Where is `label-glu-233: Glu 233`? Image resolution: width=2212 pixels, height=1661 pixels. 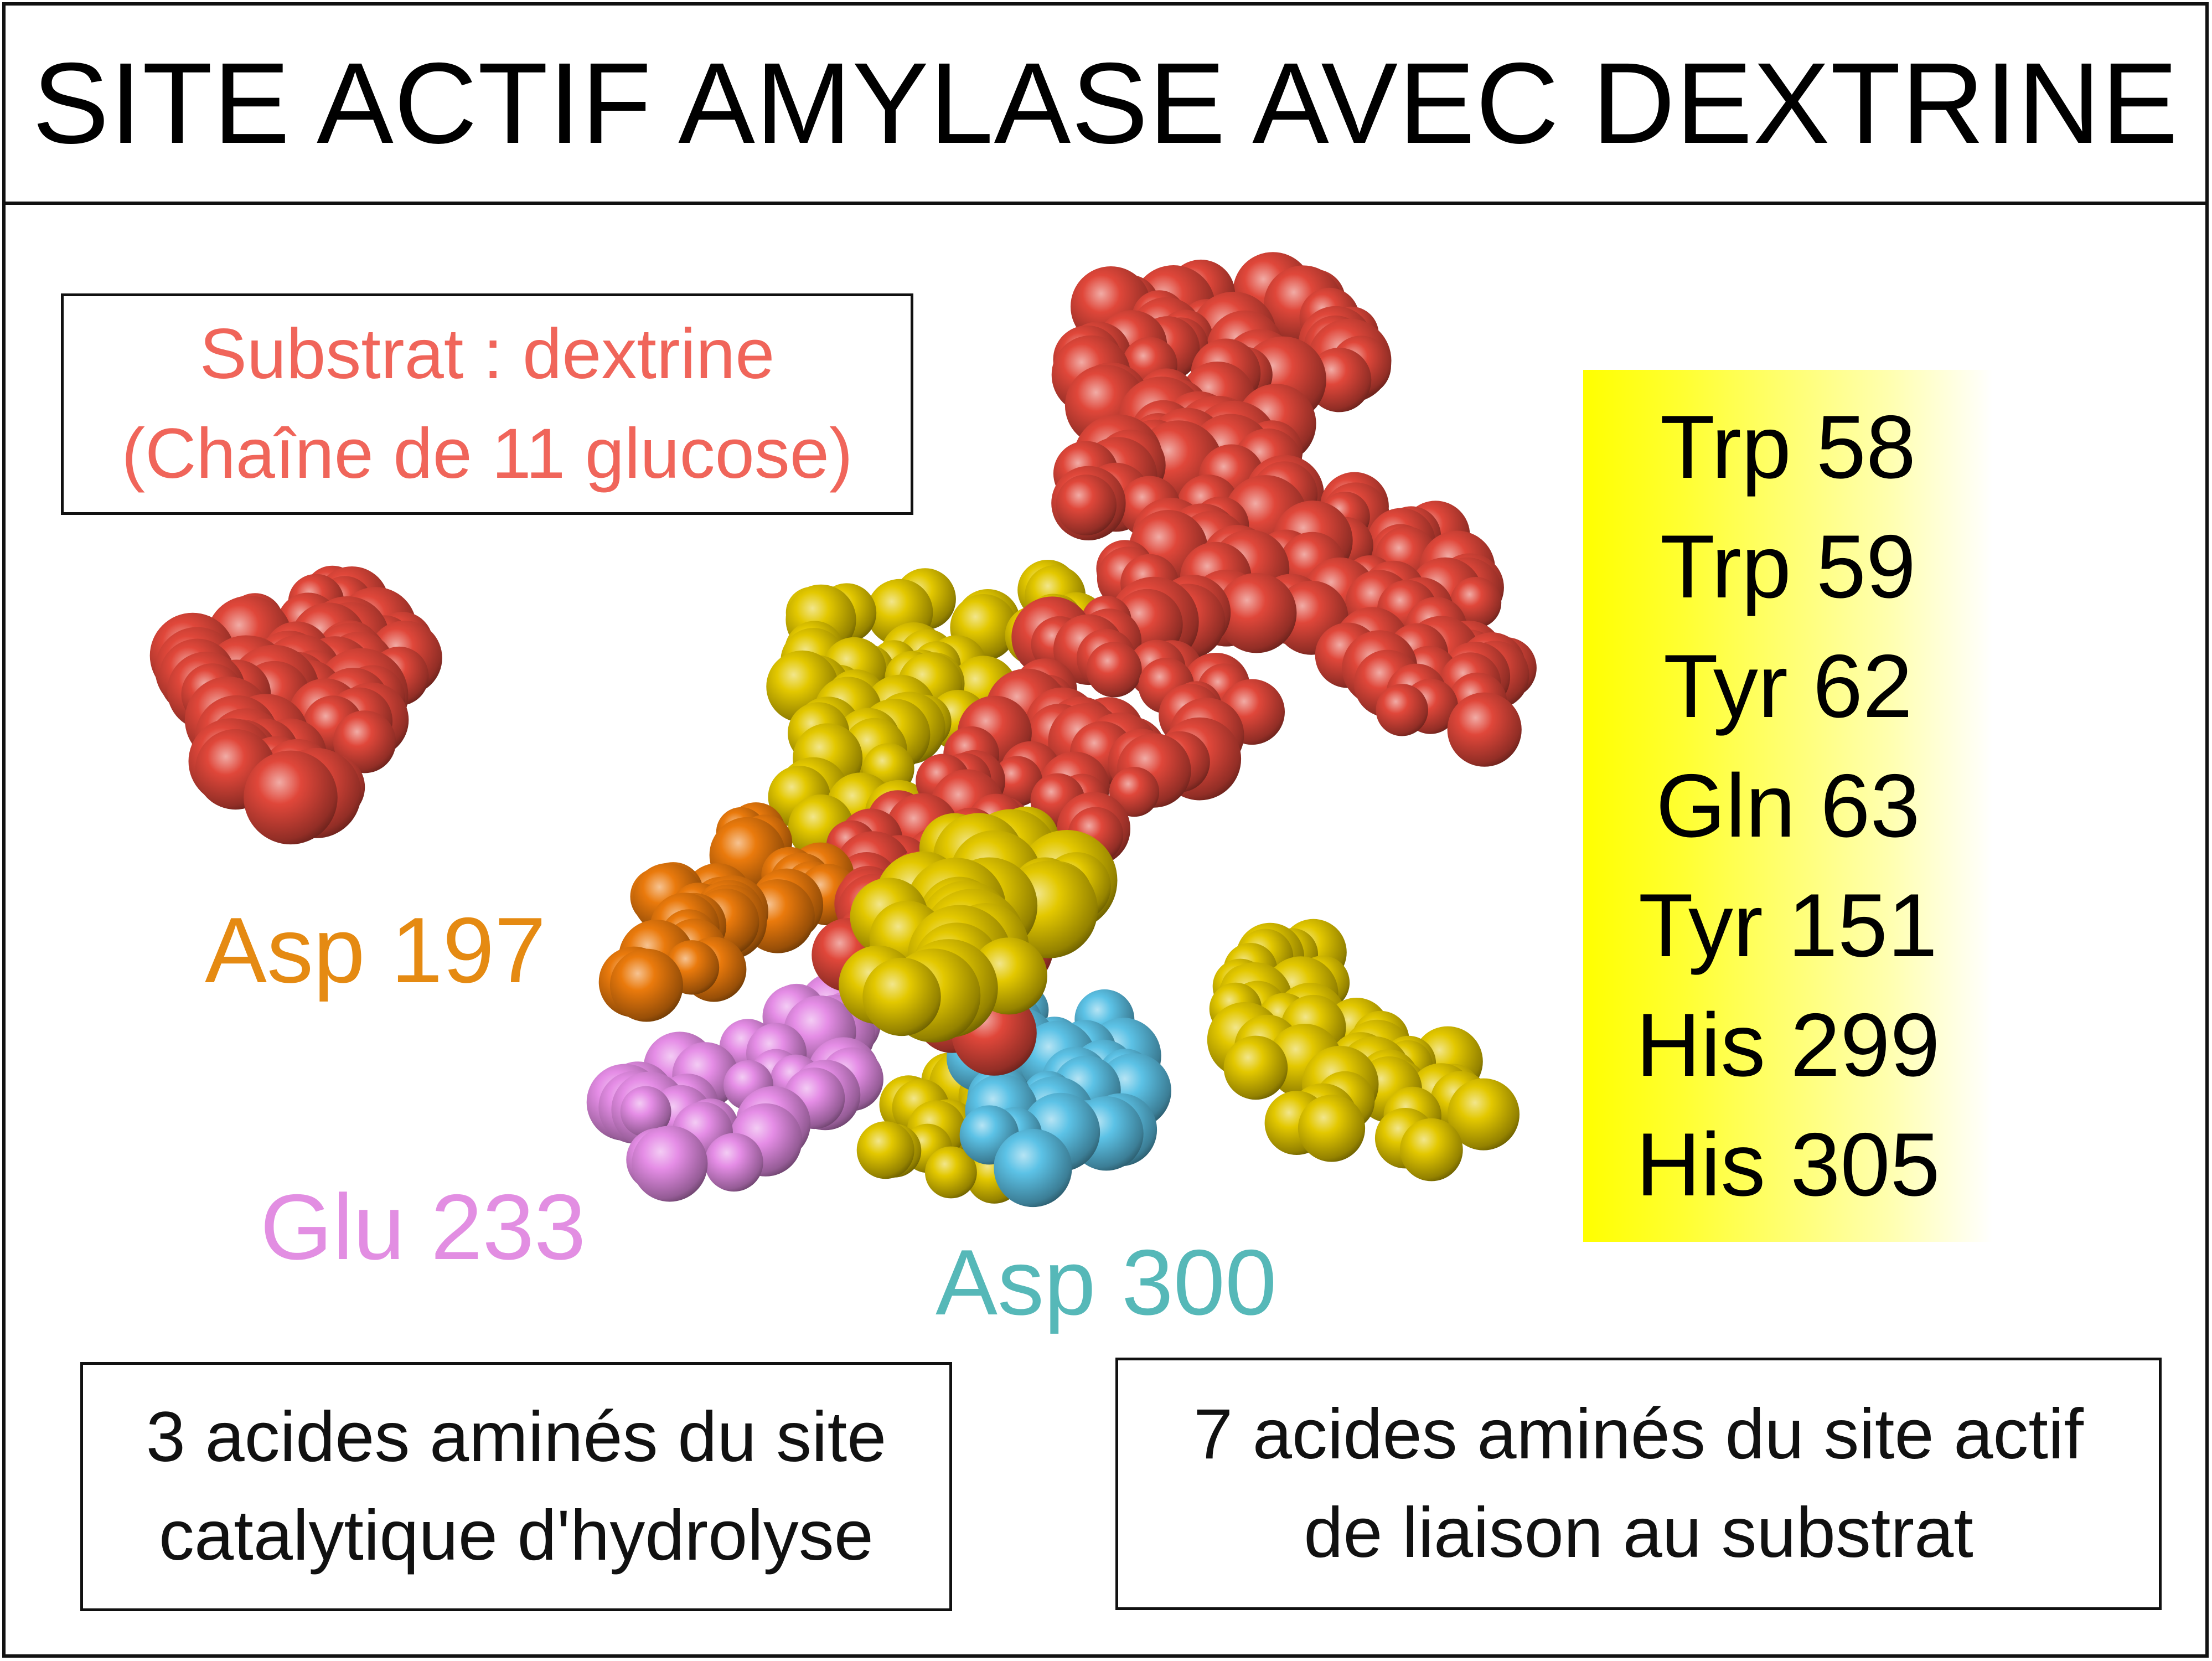
label-glu-233: Glu 233 is located at coordinates (423, 1227).